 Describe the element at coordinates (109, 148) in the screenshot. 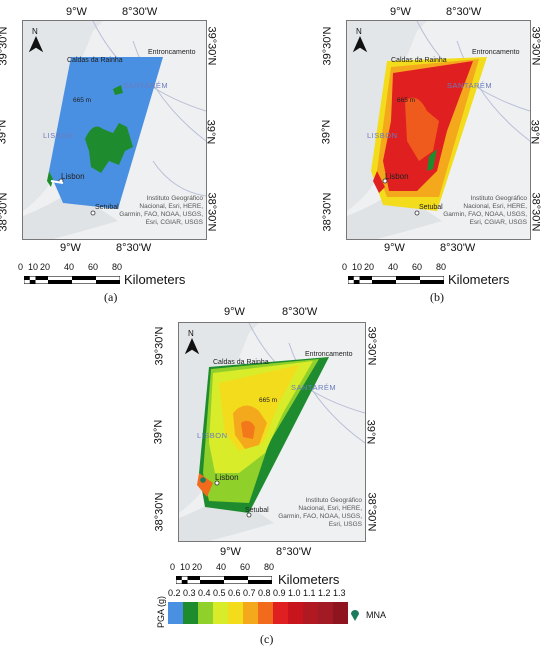

I see `pga-zone-0.3` at that location.